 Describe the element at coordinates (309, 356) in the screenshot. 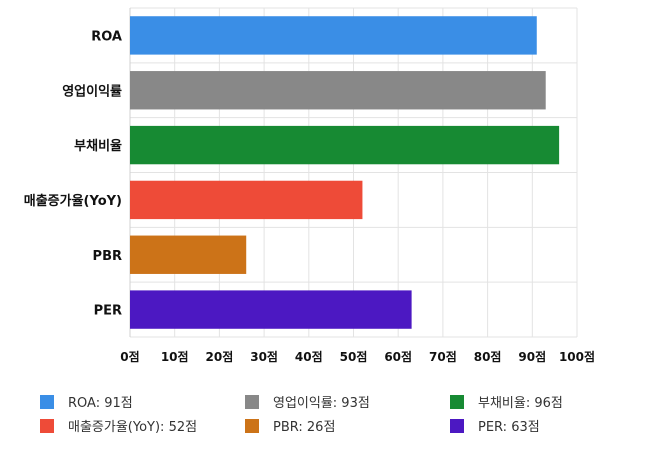

I see `x-tick-label-4: 40점` at that location.